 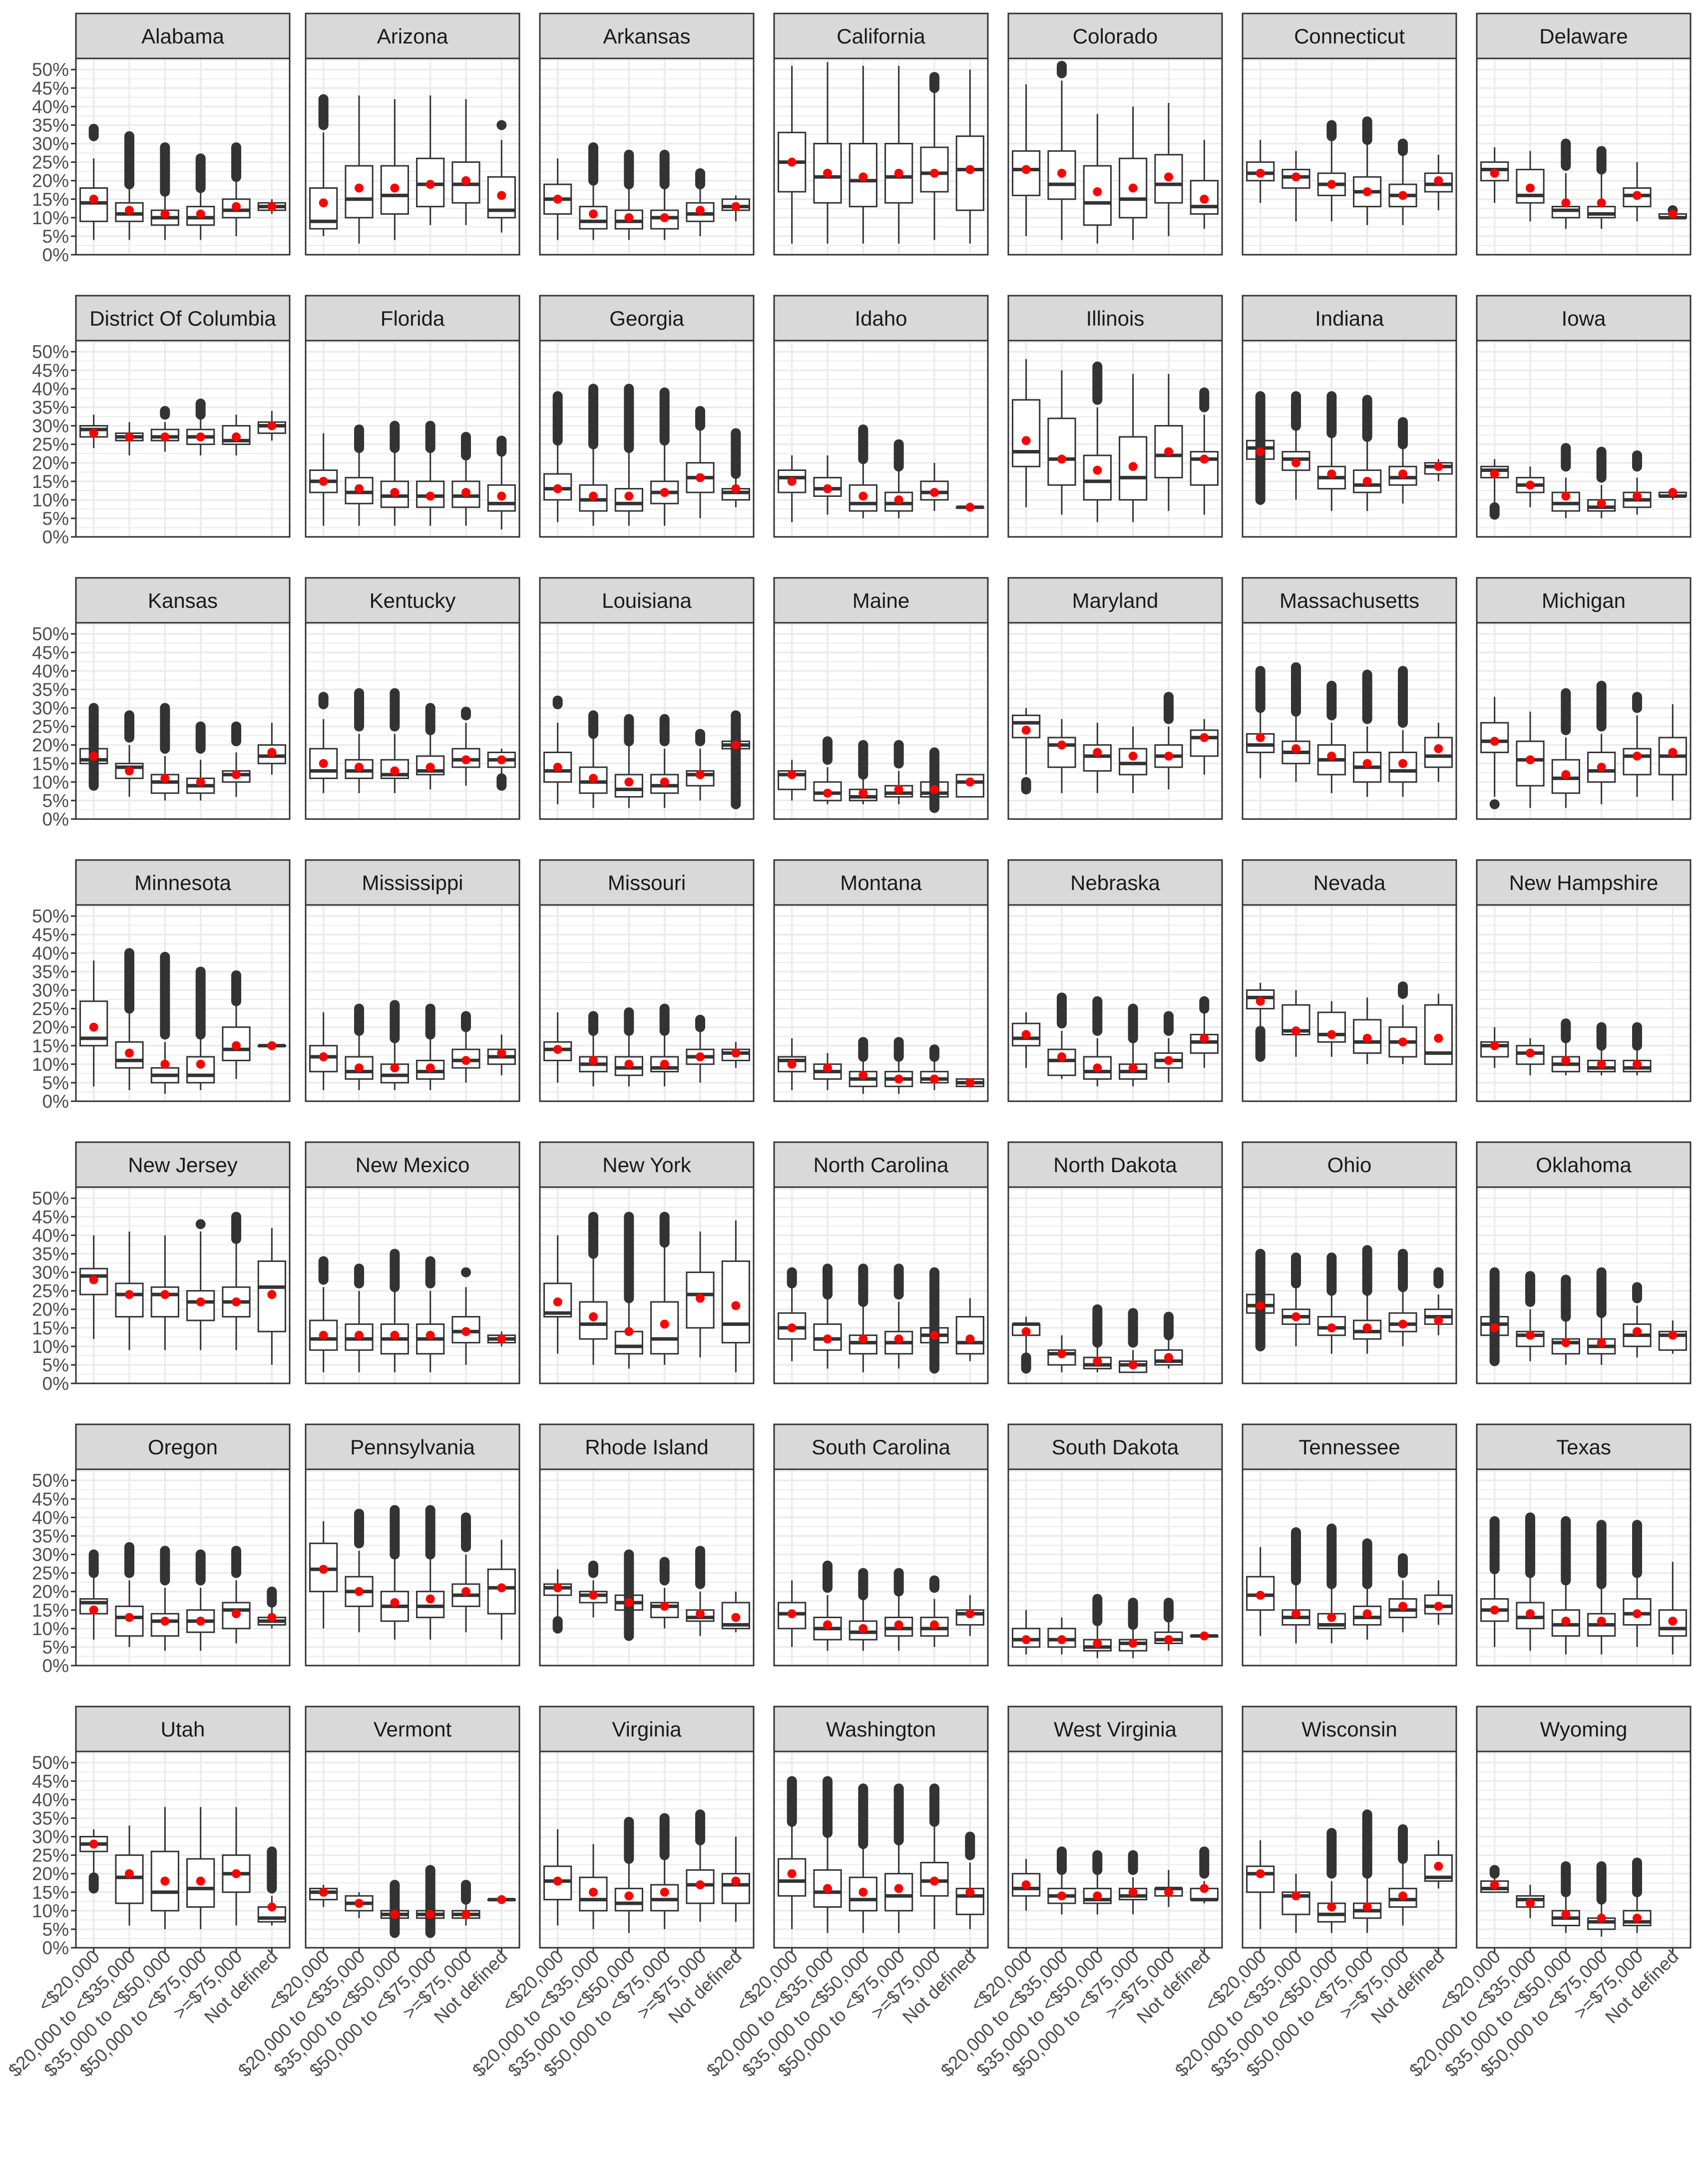 I want to click on facet-title: California, so click(x=881, y=36).